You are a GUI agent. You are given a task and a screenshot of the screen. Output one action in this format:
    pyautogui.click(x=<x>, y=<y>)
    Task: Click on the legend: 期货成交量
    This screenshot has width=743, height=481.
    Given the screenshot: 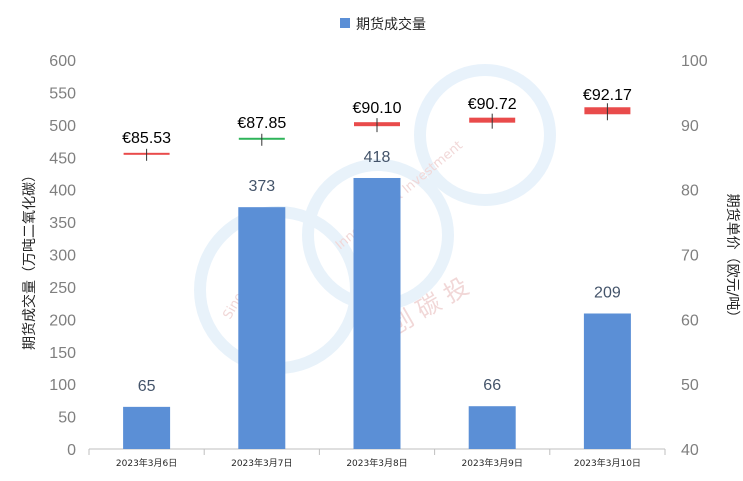 What is the action you would take?
    pyautogui.click(x=383, y=24)
    